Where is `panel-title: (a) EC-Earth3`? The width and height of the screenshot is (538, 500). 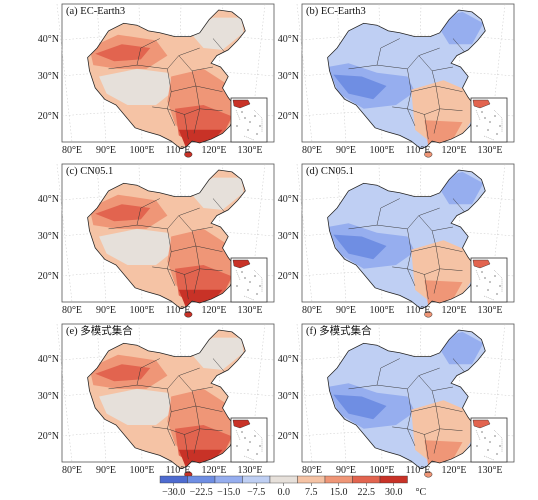 panel-title: (a) EC-Earth3 is located at coordinates (95, 11).